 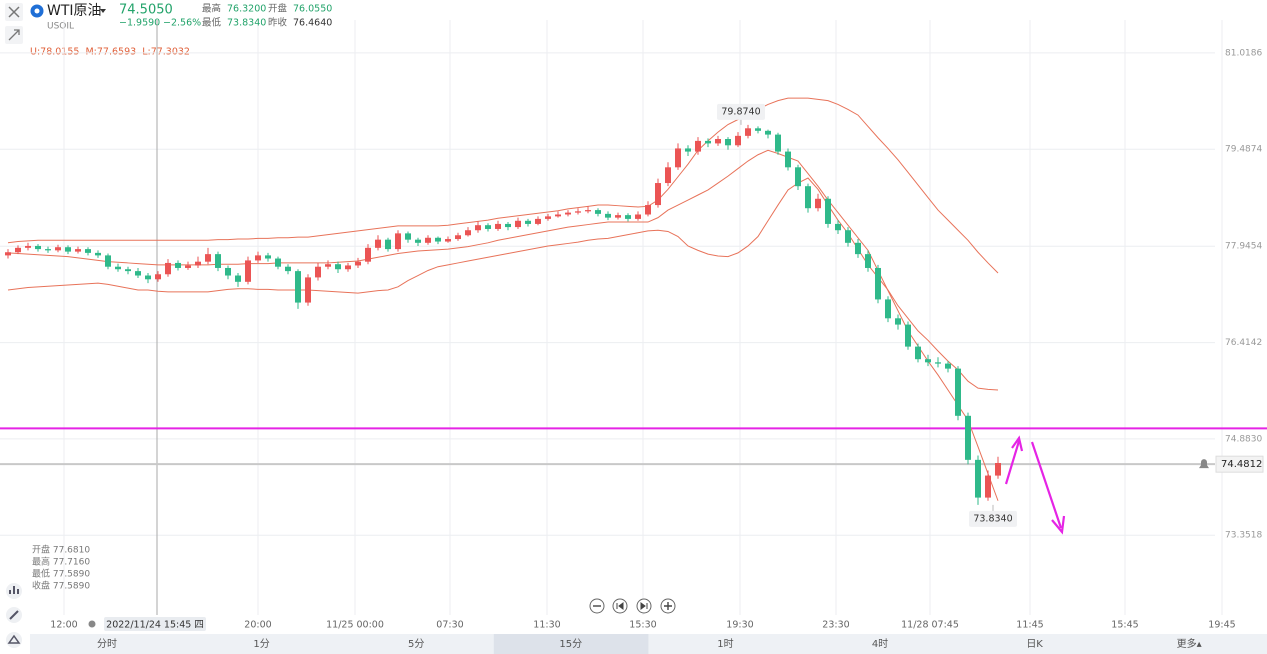 I want to click on arrow-down-head, so click(x=1058, y=525).